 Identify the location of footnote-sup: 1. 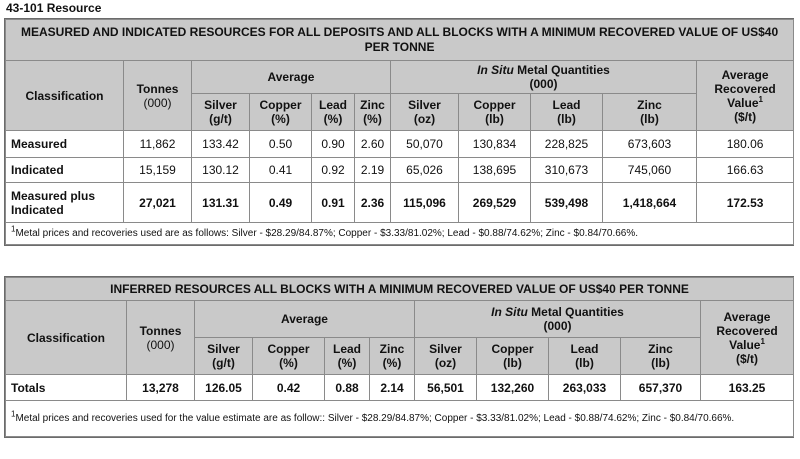
(13, 229).